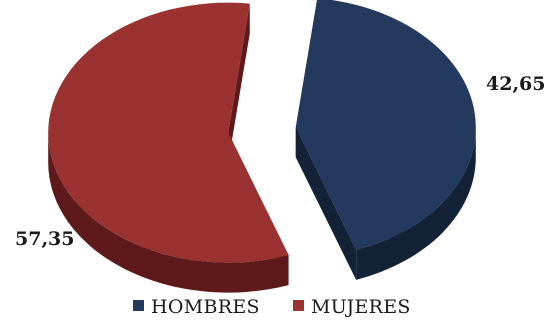 This screenshot has width=554, height=322. Describe the element at coordinates (45, 239) in the screenshot. I see `data-label-mujeres: 57,35` at that location.